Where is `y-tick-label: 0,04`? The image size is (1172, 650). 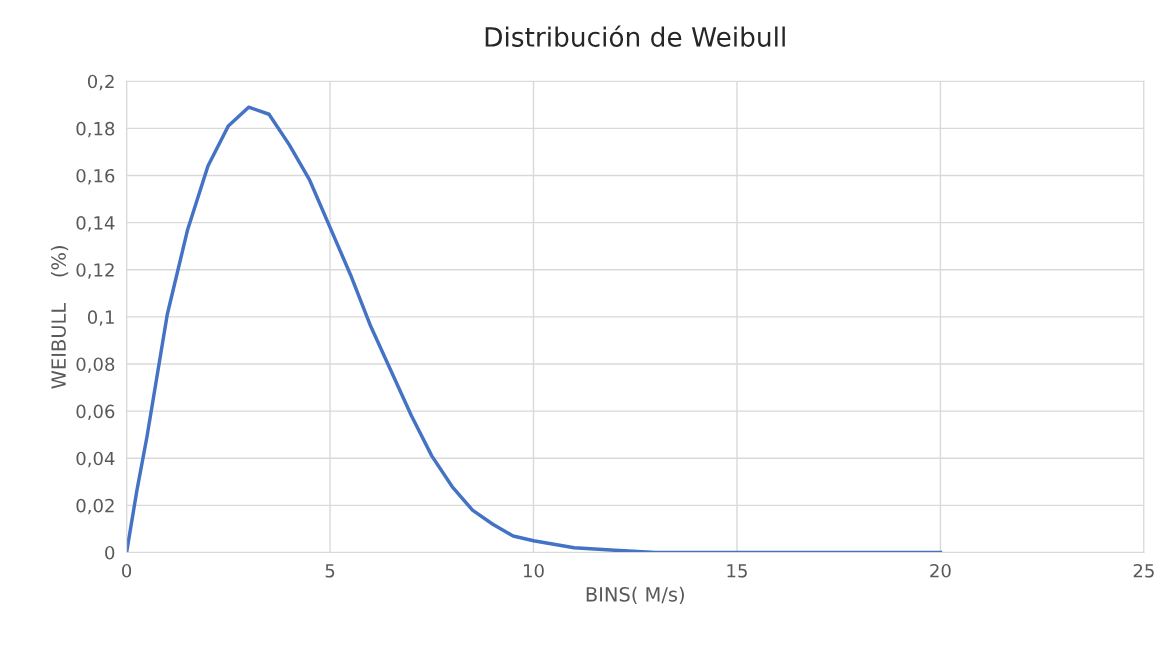 y-tick-label: 0,04 is located at coordinates (95, 459).